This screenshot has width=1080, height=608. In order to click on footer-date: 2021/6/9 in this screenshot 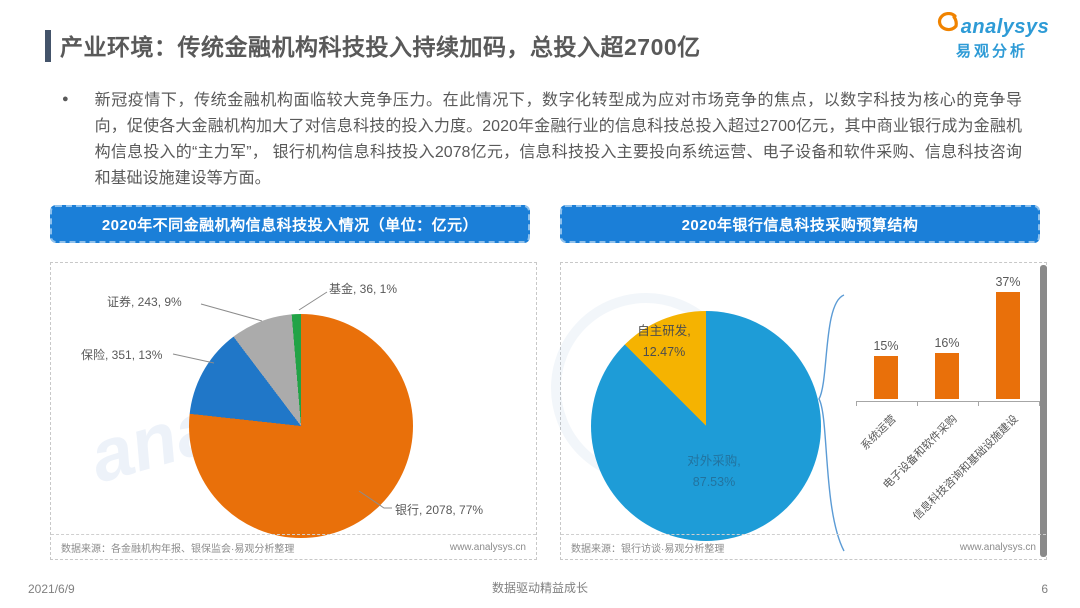, I will do `click(51, 589)`.